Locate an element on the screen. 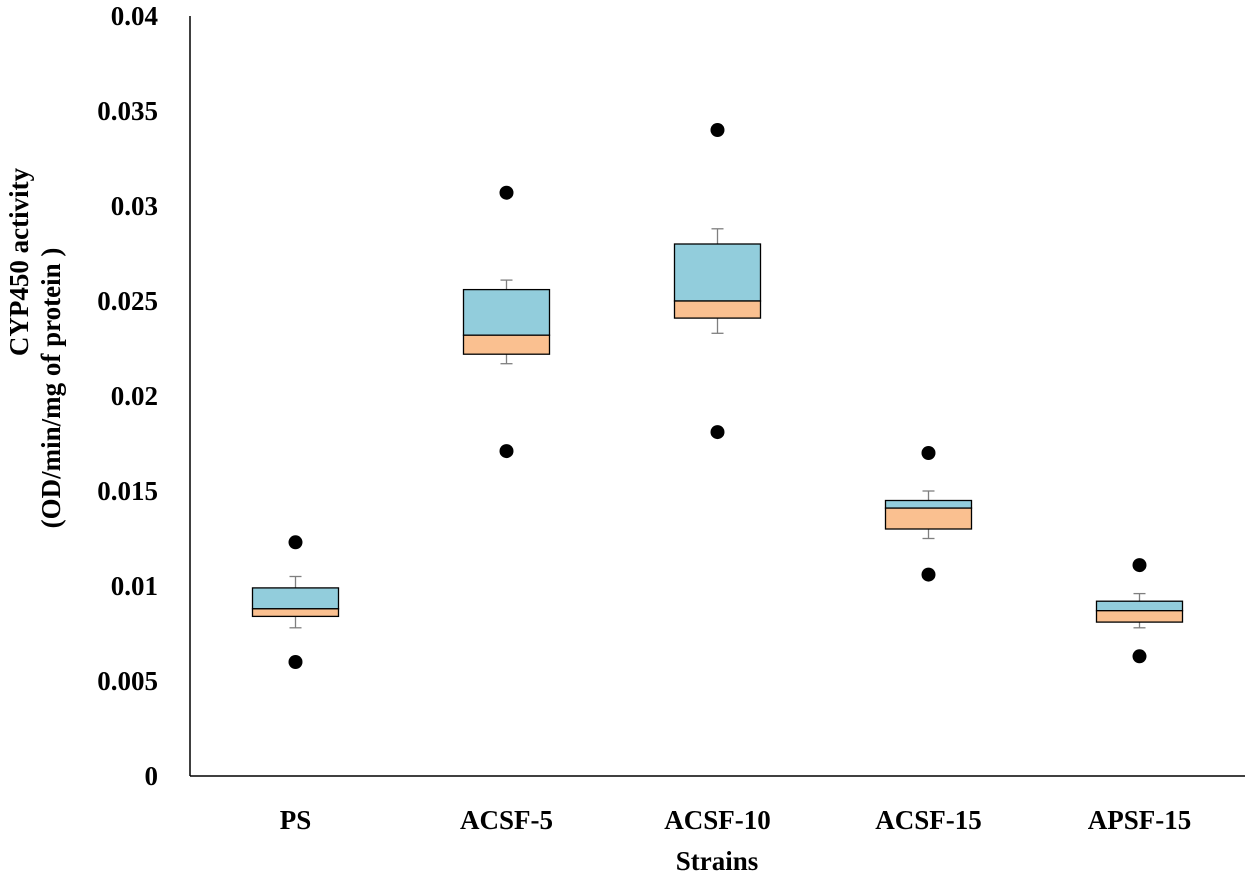 Image resolution: width=1247 pixels, height=877 pixels. x-tick-label: PS is located at coordinates (296, 820).